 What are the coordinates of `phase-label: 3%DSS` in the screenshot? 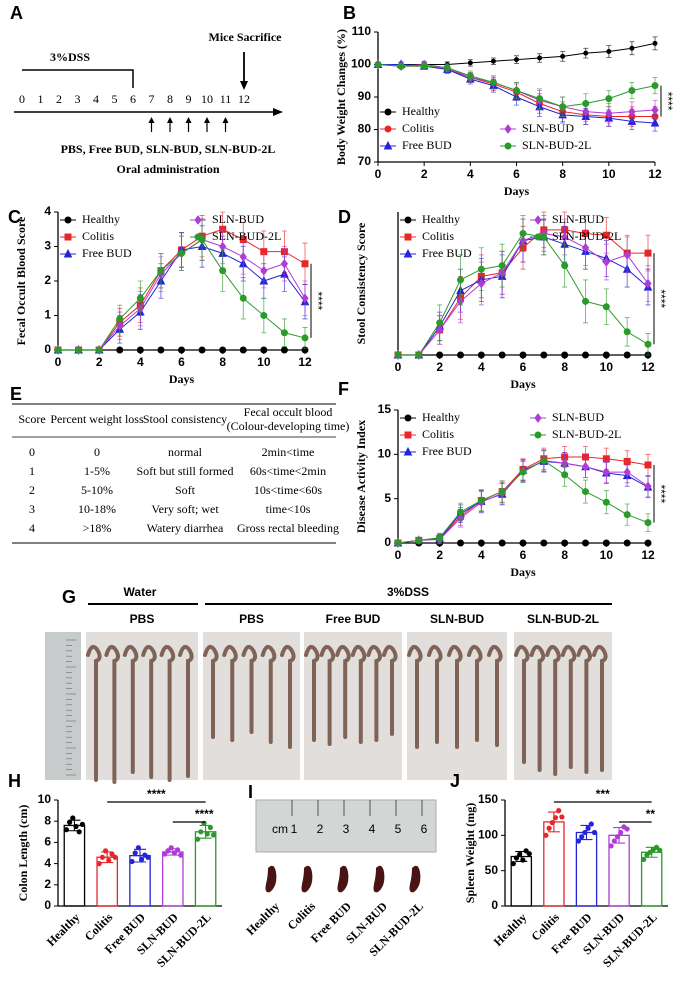 It's located at (70, 57).